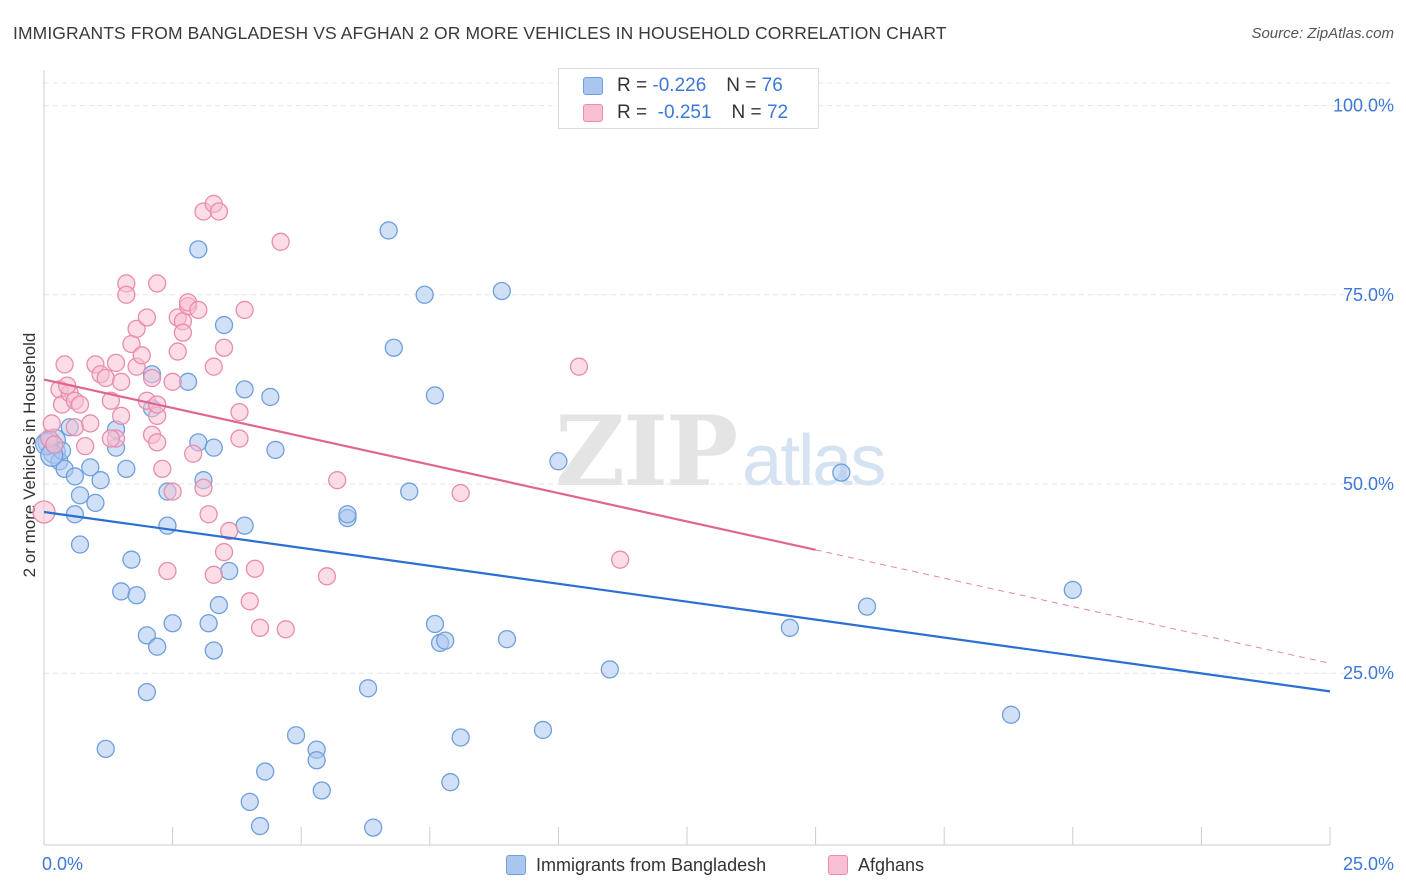 The height and width of the screenshot is (892, 1406). Describe the element at coordinates (1368, 673) in the screenshot. I see `y-tick-label: 25.0%` at that location.